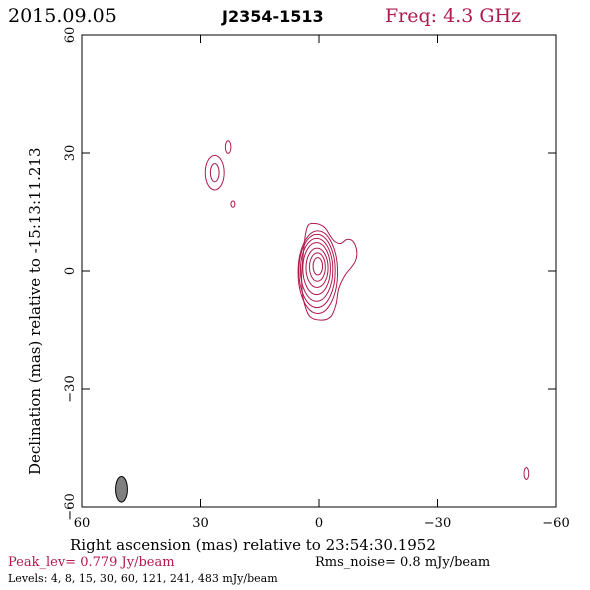  Describe the element at coordinates (121, 489) in the screenshot. I see `beam-ellipse` at that location.